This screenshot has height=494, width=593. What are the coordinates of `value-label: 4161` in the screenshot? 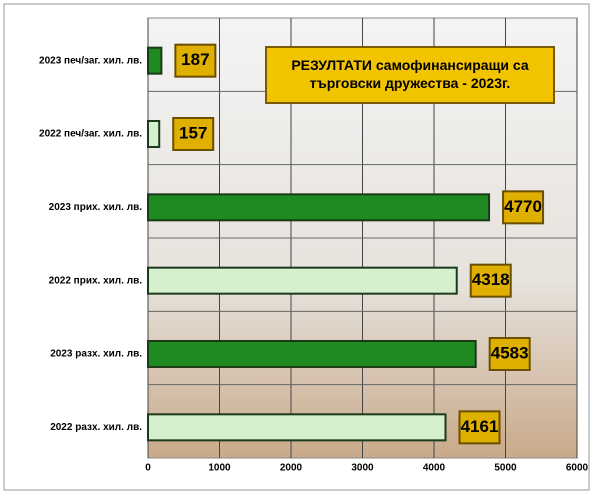 It's located at (480, 426).